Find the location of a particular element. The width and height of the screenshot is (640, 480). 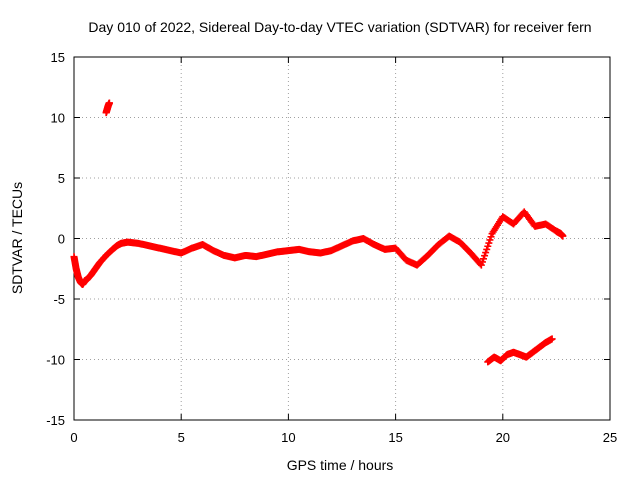

x-tick-label: 20 is located at coordinates (503, 437).